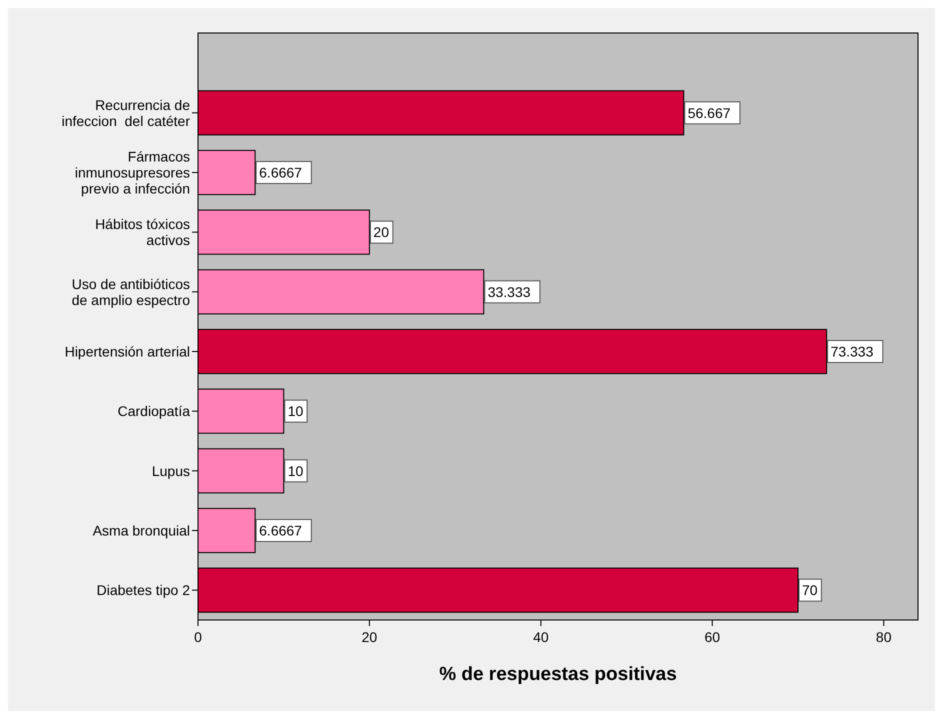 This screenshot has width=943, height=719. What do you see at coordinates (709, 112) in the screenshot?
I see `data-label: 56.667` at bounding box center [709, 112].